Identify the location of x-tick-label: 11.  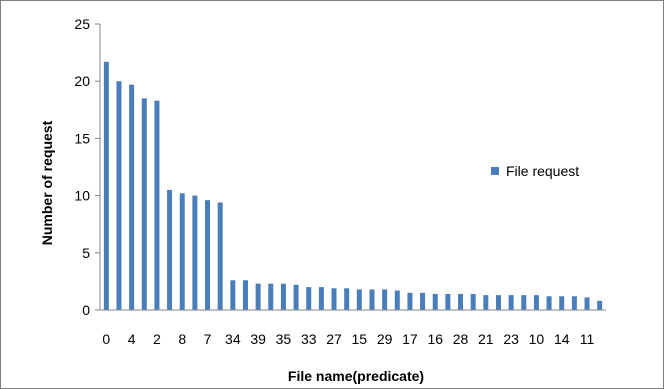
(587, 339).